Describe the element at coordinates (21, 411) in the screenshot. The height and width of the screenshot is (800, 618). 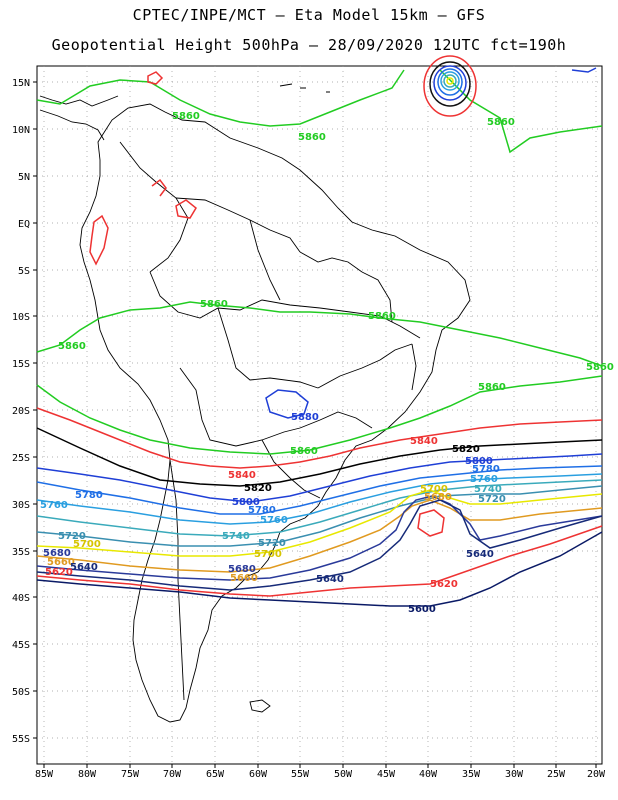
I see `lat-label: 20S` at that location.